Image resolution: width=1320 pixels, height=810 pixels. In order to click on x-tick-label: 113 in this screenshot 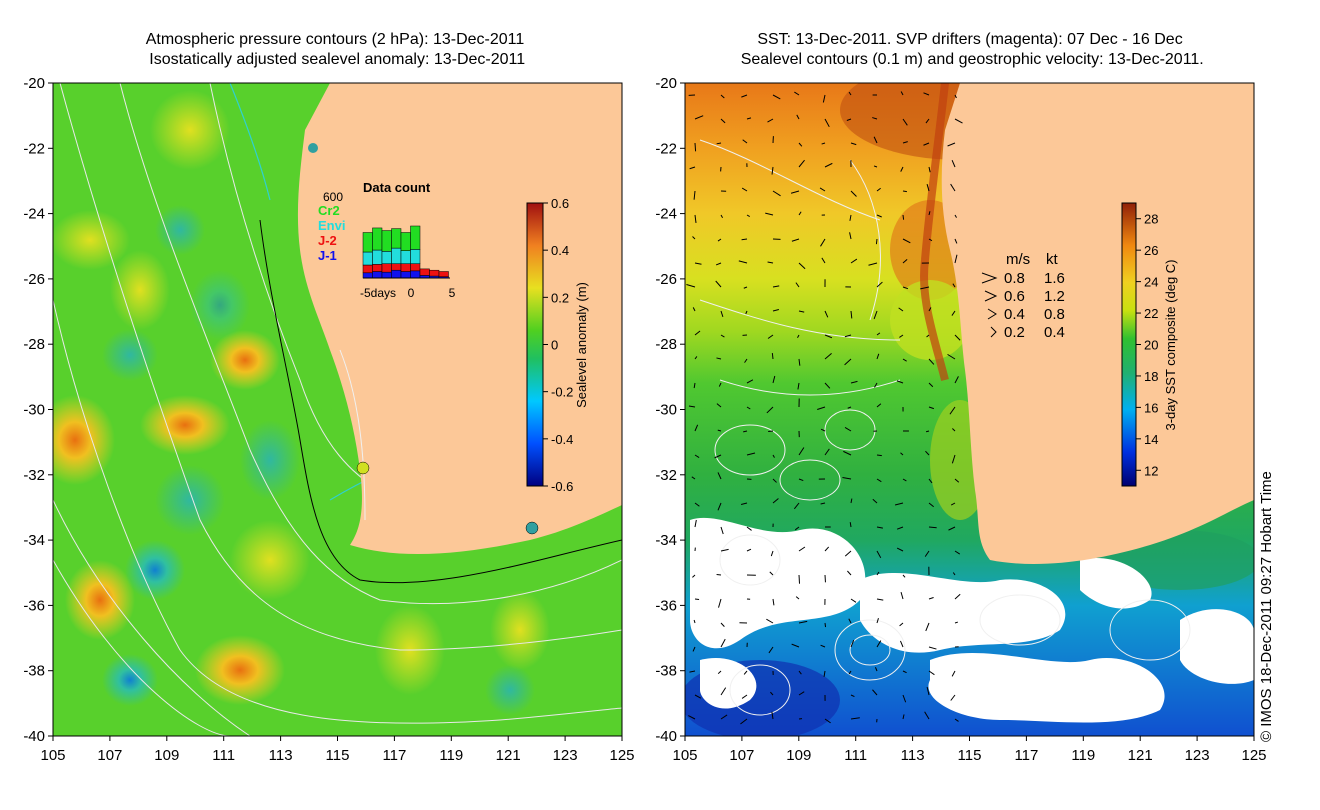, I will do `click(281, 755)`.